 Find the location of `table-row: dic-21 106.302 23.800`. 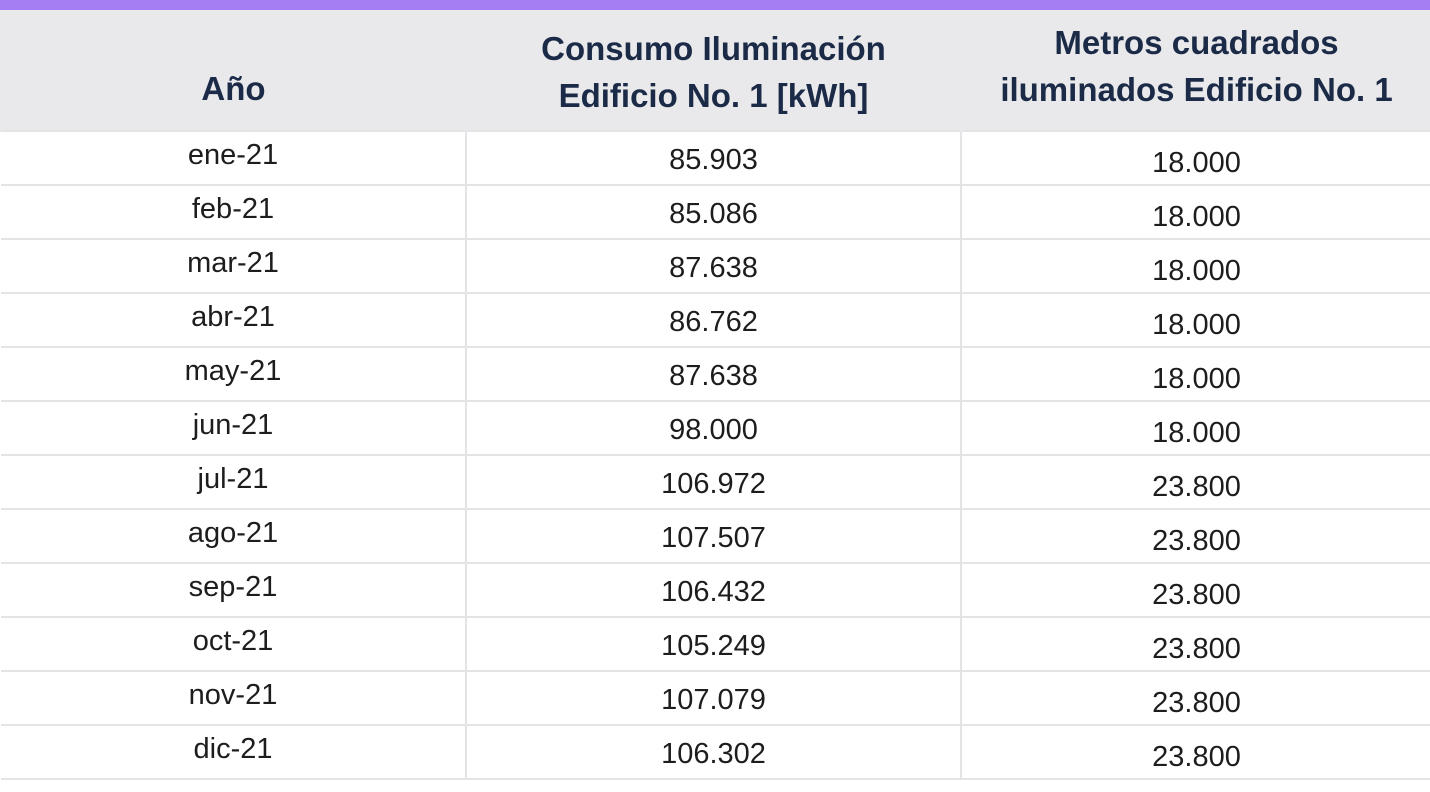

table-row: dic-21 106.302 23.800 is located at coordinates (715, 752).